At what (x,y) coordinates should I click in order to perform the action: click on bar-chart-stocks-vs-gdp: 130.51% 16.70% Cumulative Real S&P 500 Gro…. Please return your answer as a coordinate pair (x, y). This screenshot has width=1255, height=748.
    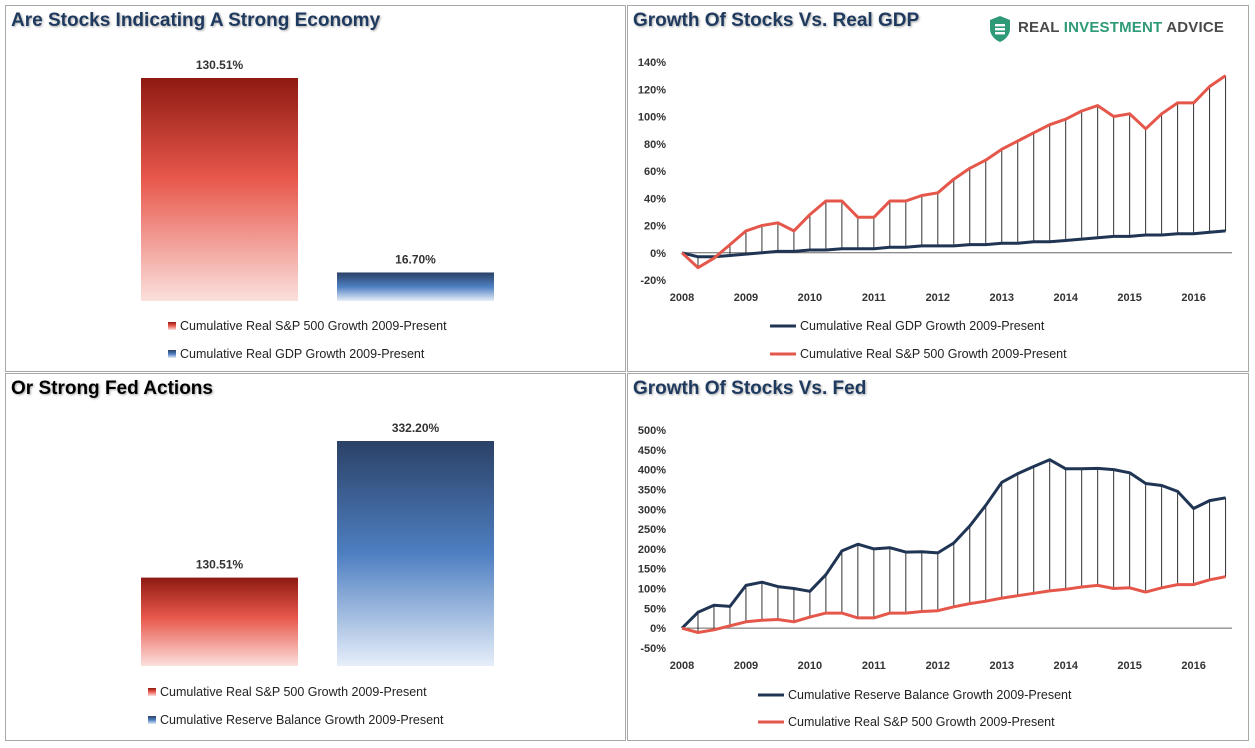
    Looking at the image, I should click on (317, 209).